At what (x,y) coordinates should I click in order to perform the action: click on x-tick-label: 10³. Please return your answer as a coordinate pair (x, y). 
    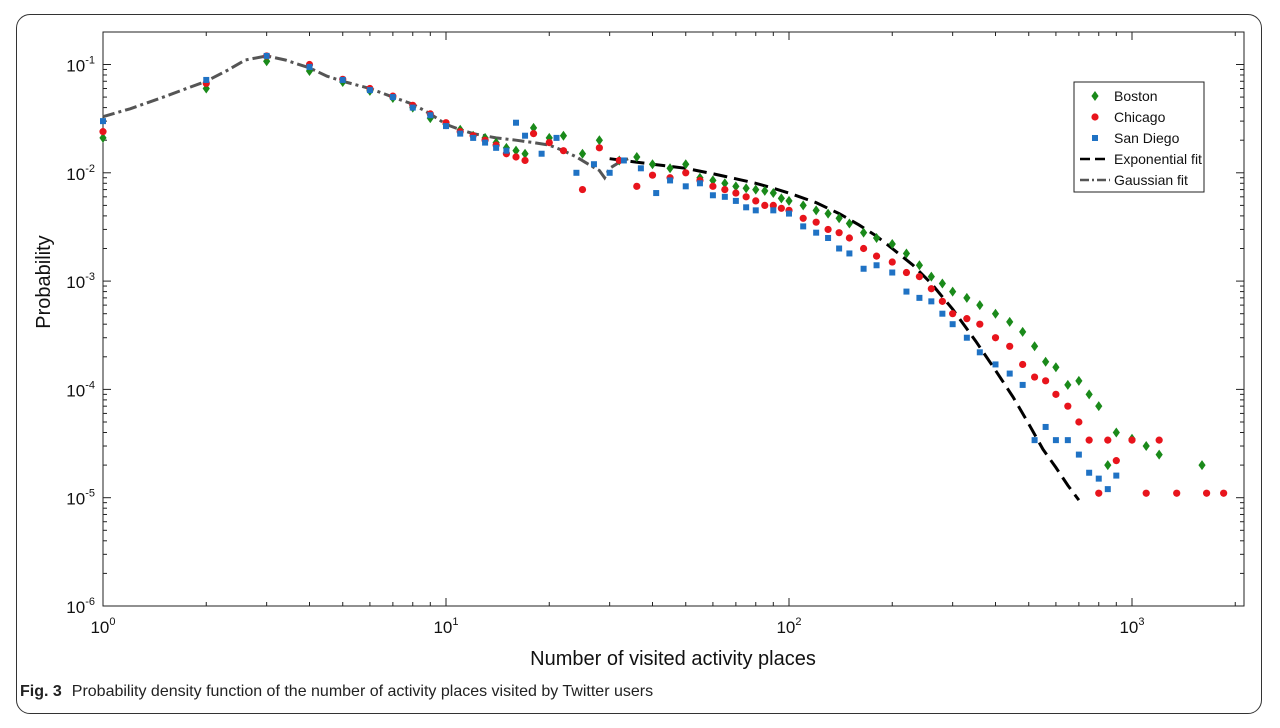
    Looking at the image, I should click on (1131, 626).